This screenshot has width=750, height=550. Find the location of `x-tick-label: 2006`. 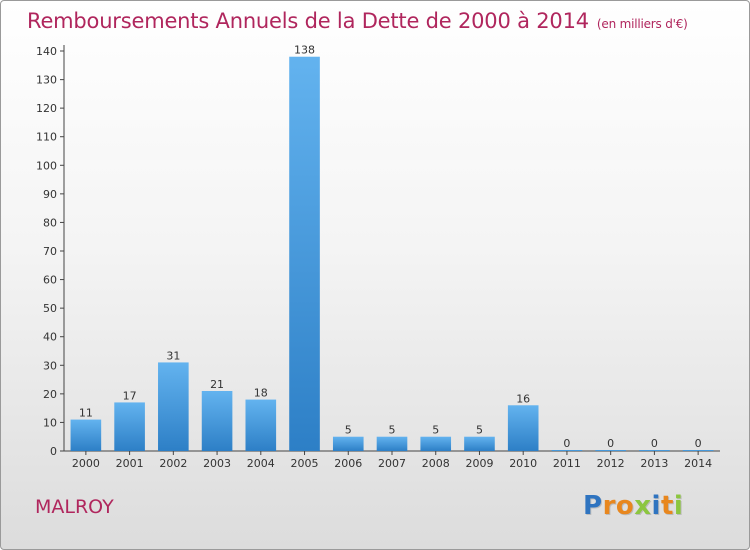

x-tick-label: 2006 is located at coordinates (348, 463).